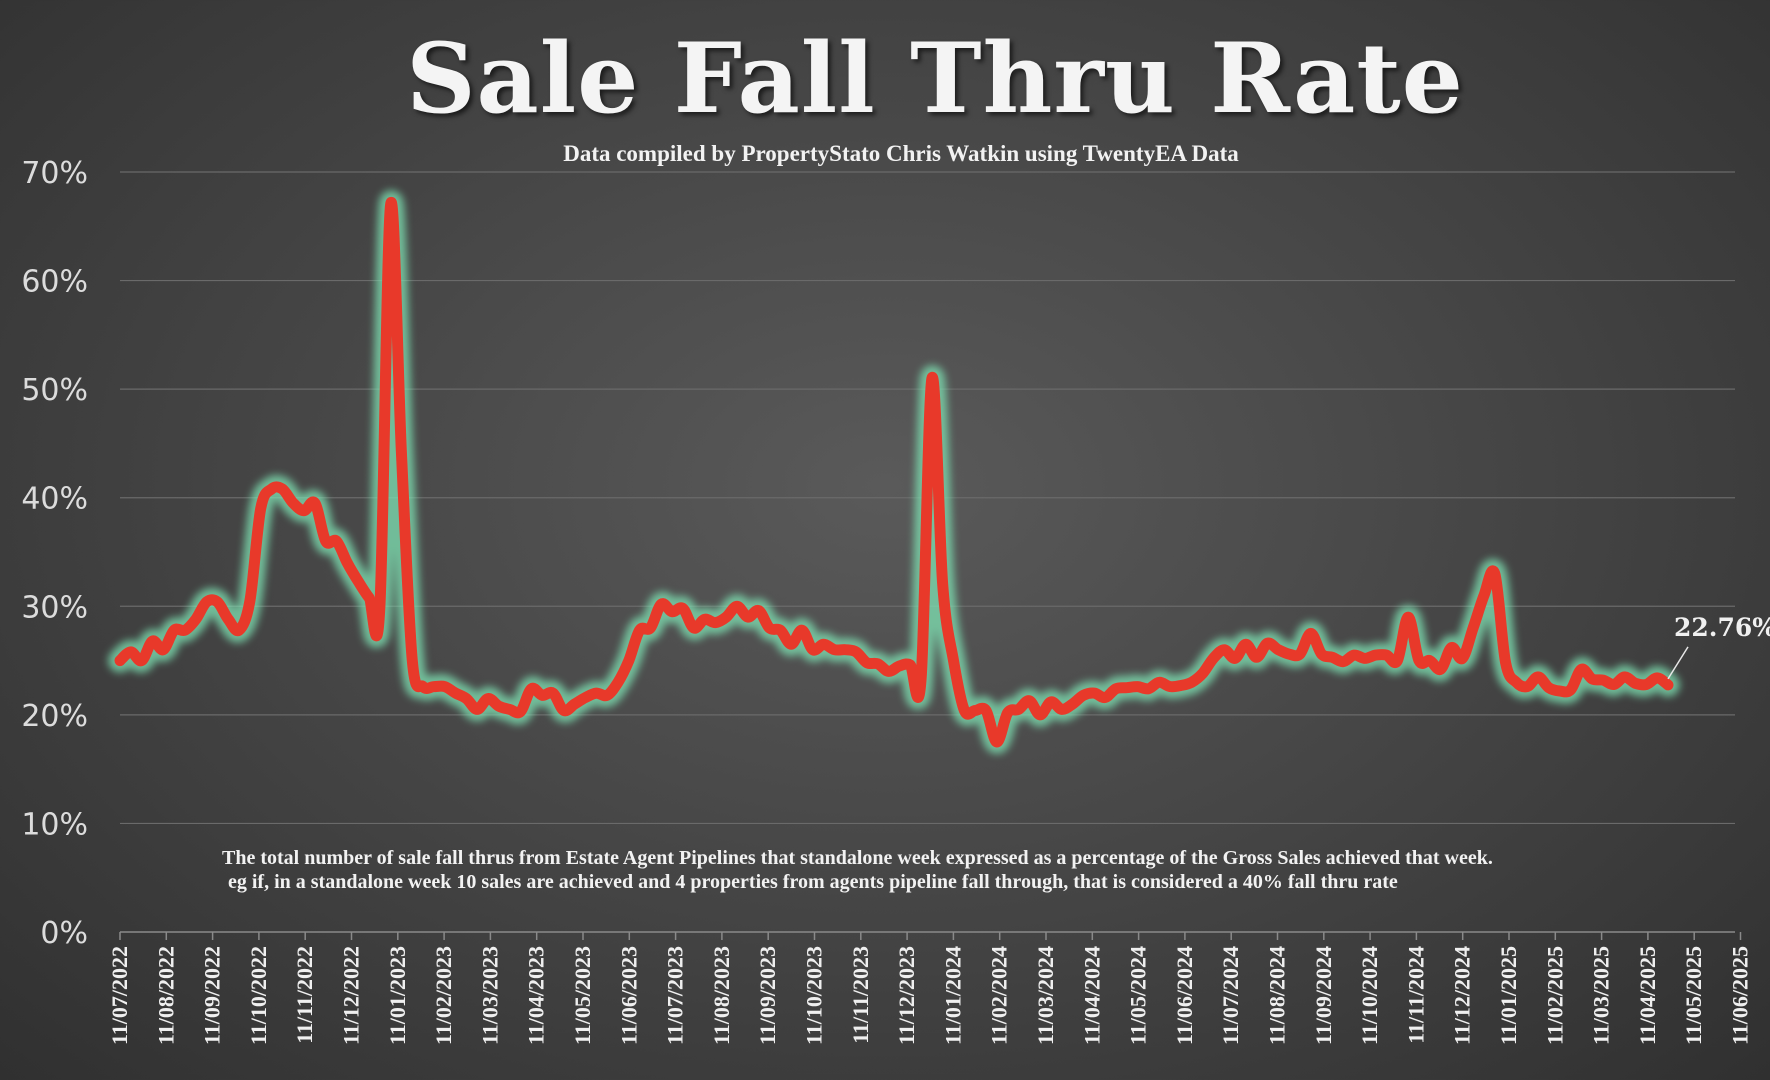 The image size is (1770, 1080). What do you see at coordinates (258, 995) in the screenshot?
I see `x-tick-label: 11/10/2022` at bounding box center [258, 995].